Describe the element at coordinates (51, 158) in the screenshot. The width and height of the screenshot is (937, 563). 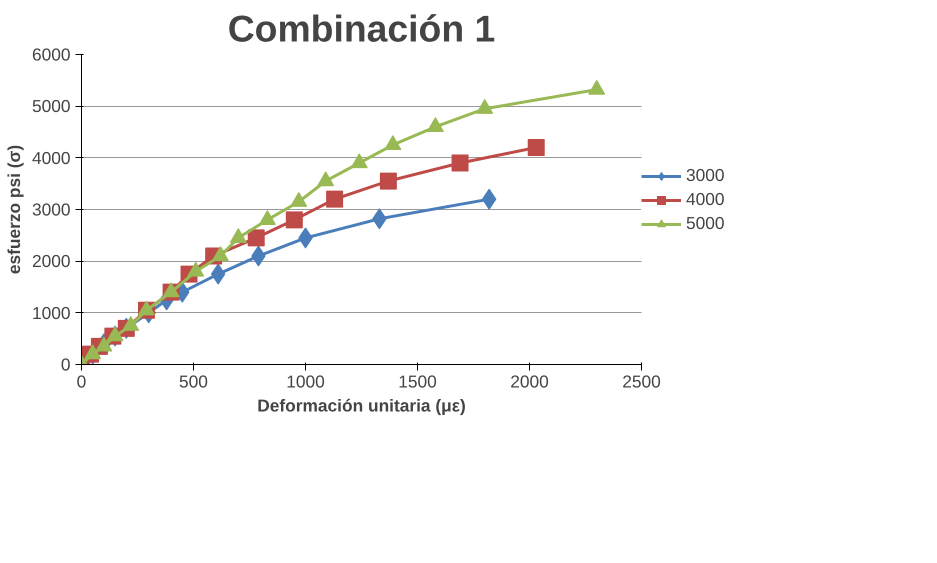
I see `y-tick-label: 4000` at that location.